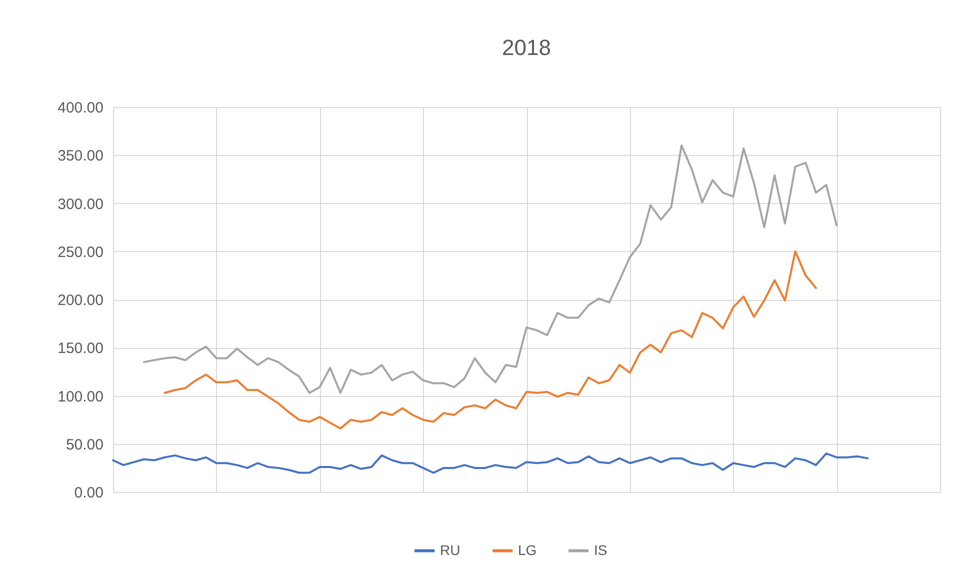  I want to click on y-tick-label: 400.00, so click(81, 108).